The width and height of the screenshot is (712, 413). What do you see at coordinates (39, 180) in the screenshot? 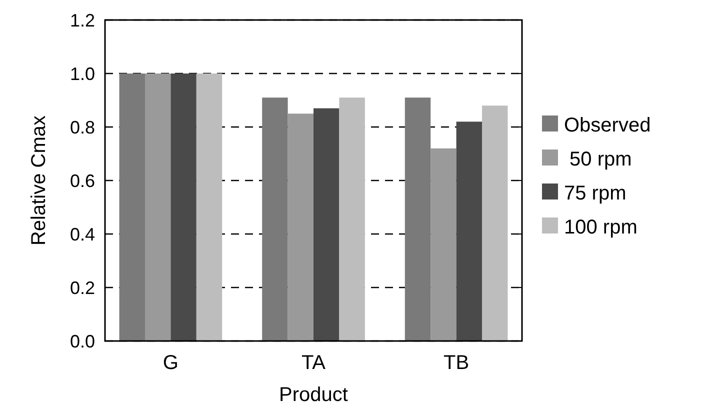
I see `y-axis-title: Relative Cmax` at bounding box center [39, 180].